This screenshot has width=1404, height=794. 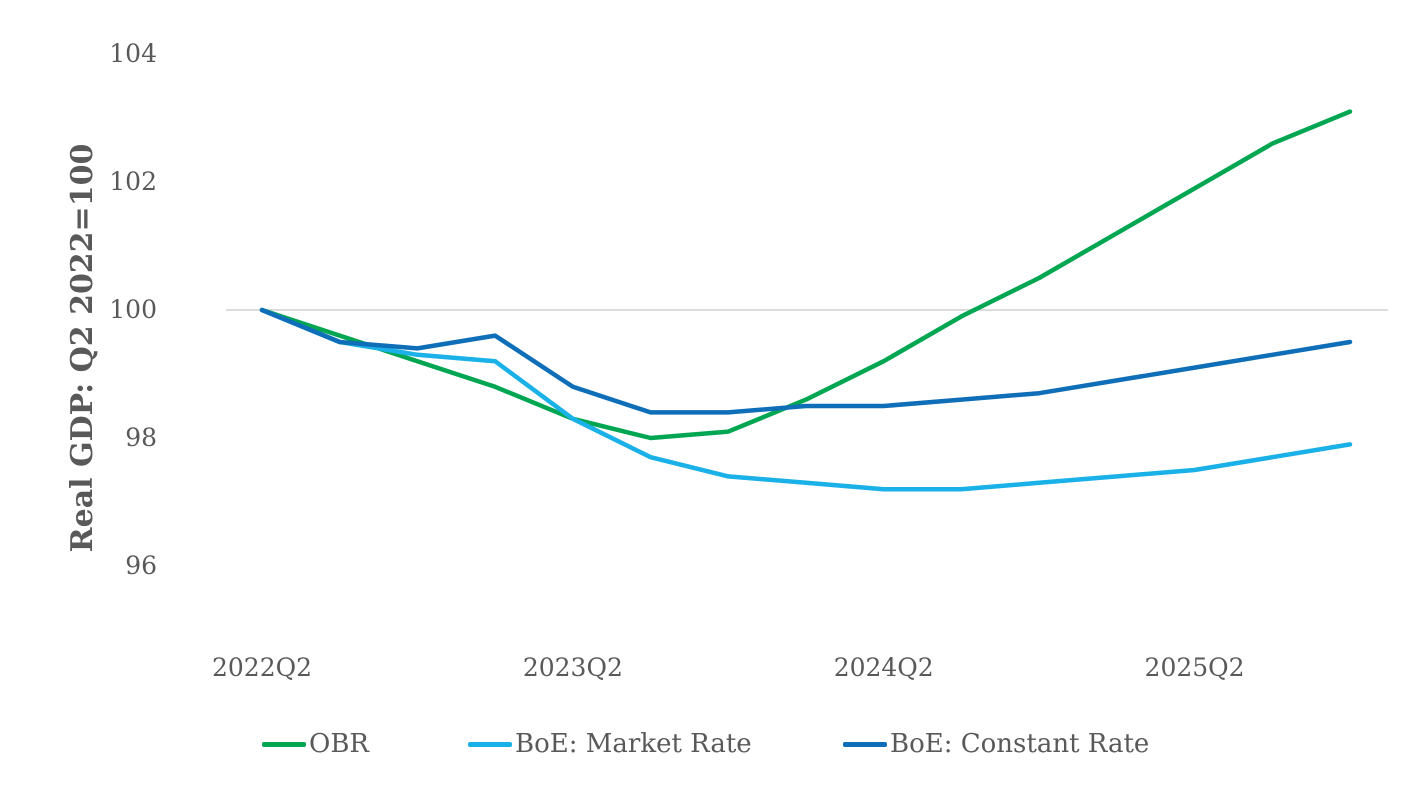 I want to click on legend-item-obr: OBR, so click(x=315, y=744).